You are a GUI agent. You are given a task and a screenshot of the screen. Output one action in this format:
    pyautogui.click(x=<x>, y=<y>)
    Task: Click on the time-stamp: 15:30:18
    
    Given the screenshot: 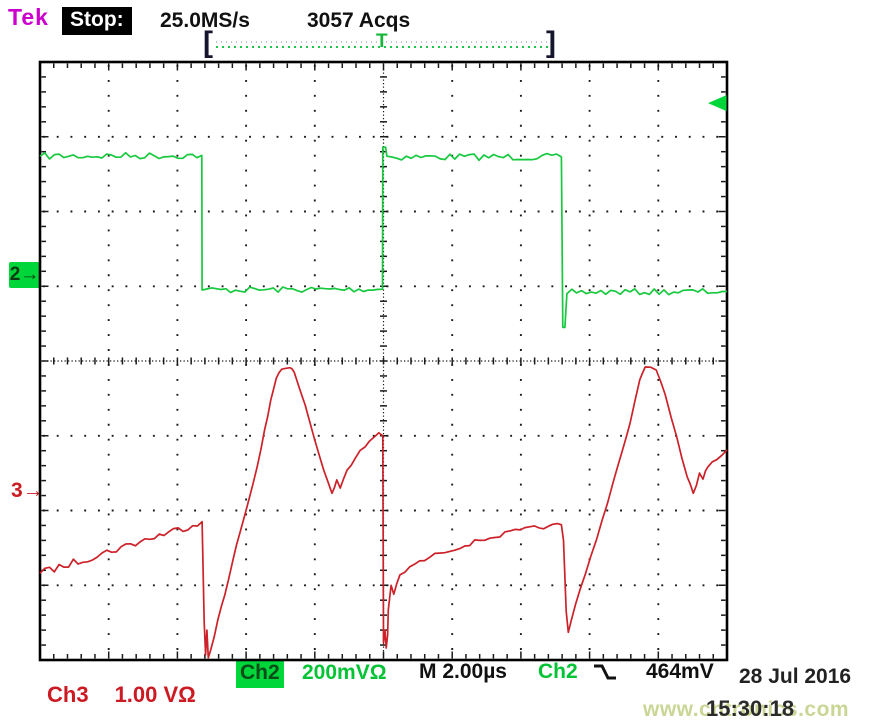 What is the action you would take?
    pyautogui.click(x=750, y=708)
    